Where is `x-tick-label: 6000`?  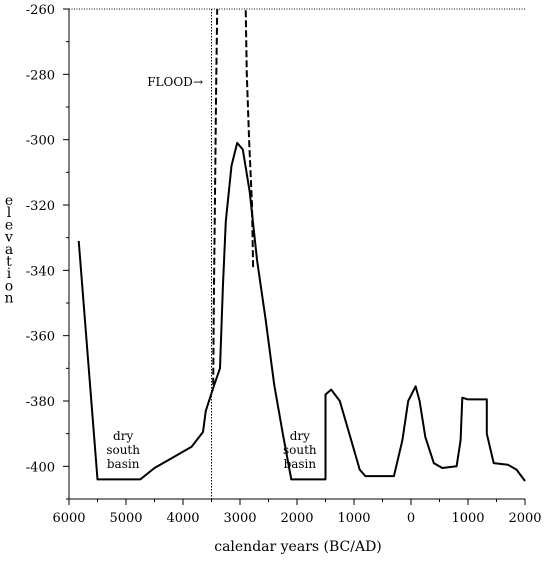 x-tick-label: 6000 is located at coordinates (68, 518).